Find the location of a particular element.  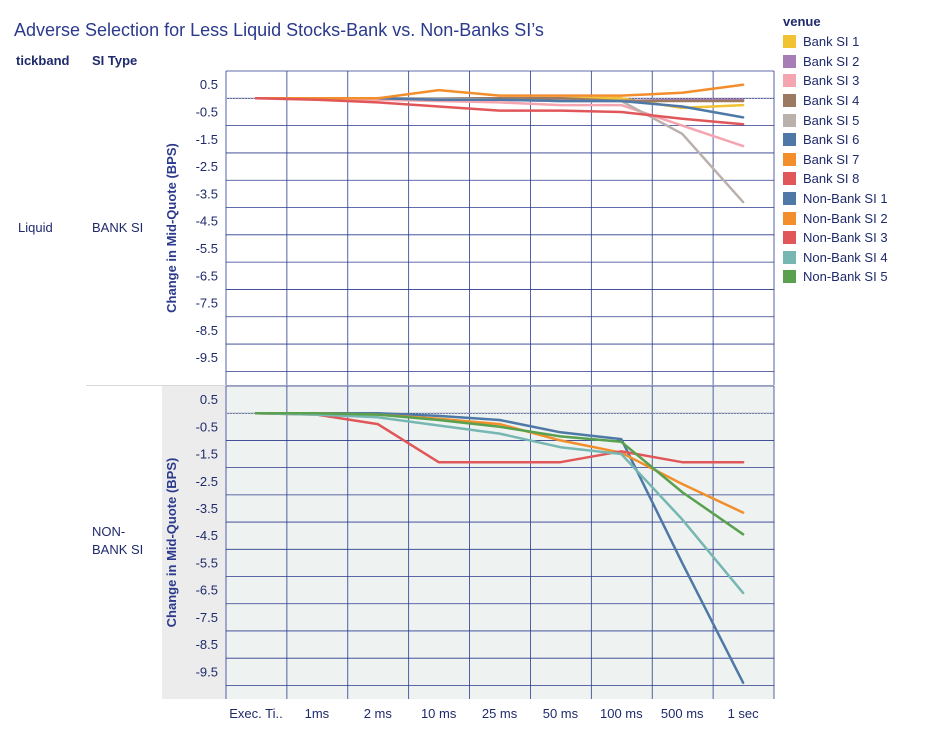

row-label-non-bank-si: NON-BANK SI is located at coordinates (118, 540).